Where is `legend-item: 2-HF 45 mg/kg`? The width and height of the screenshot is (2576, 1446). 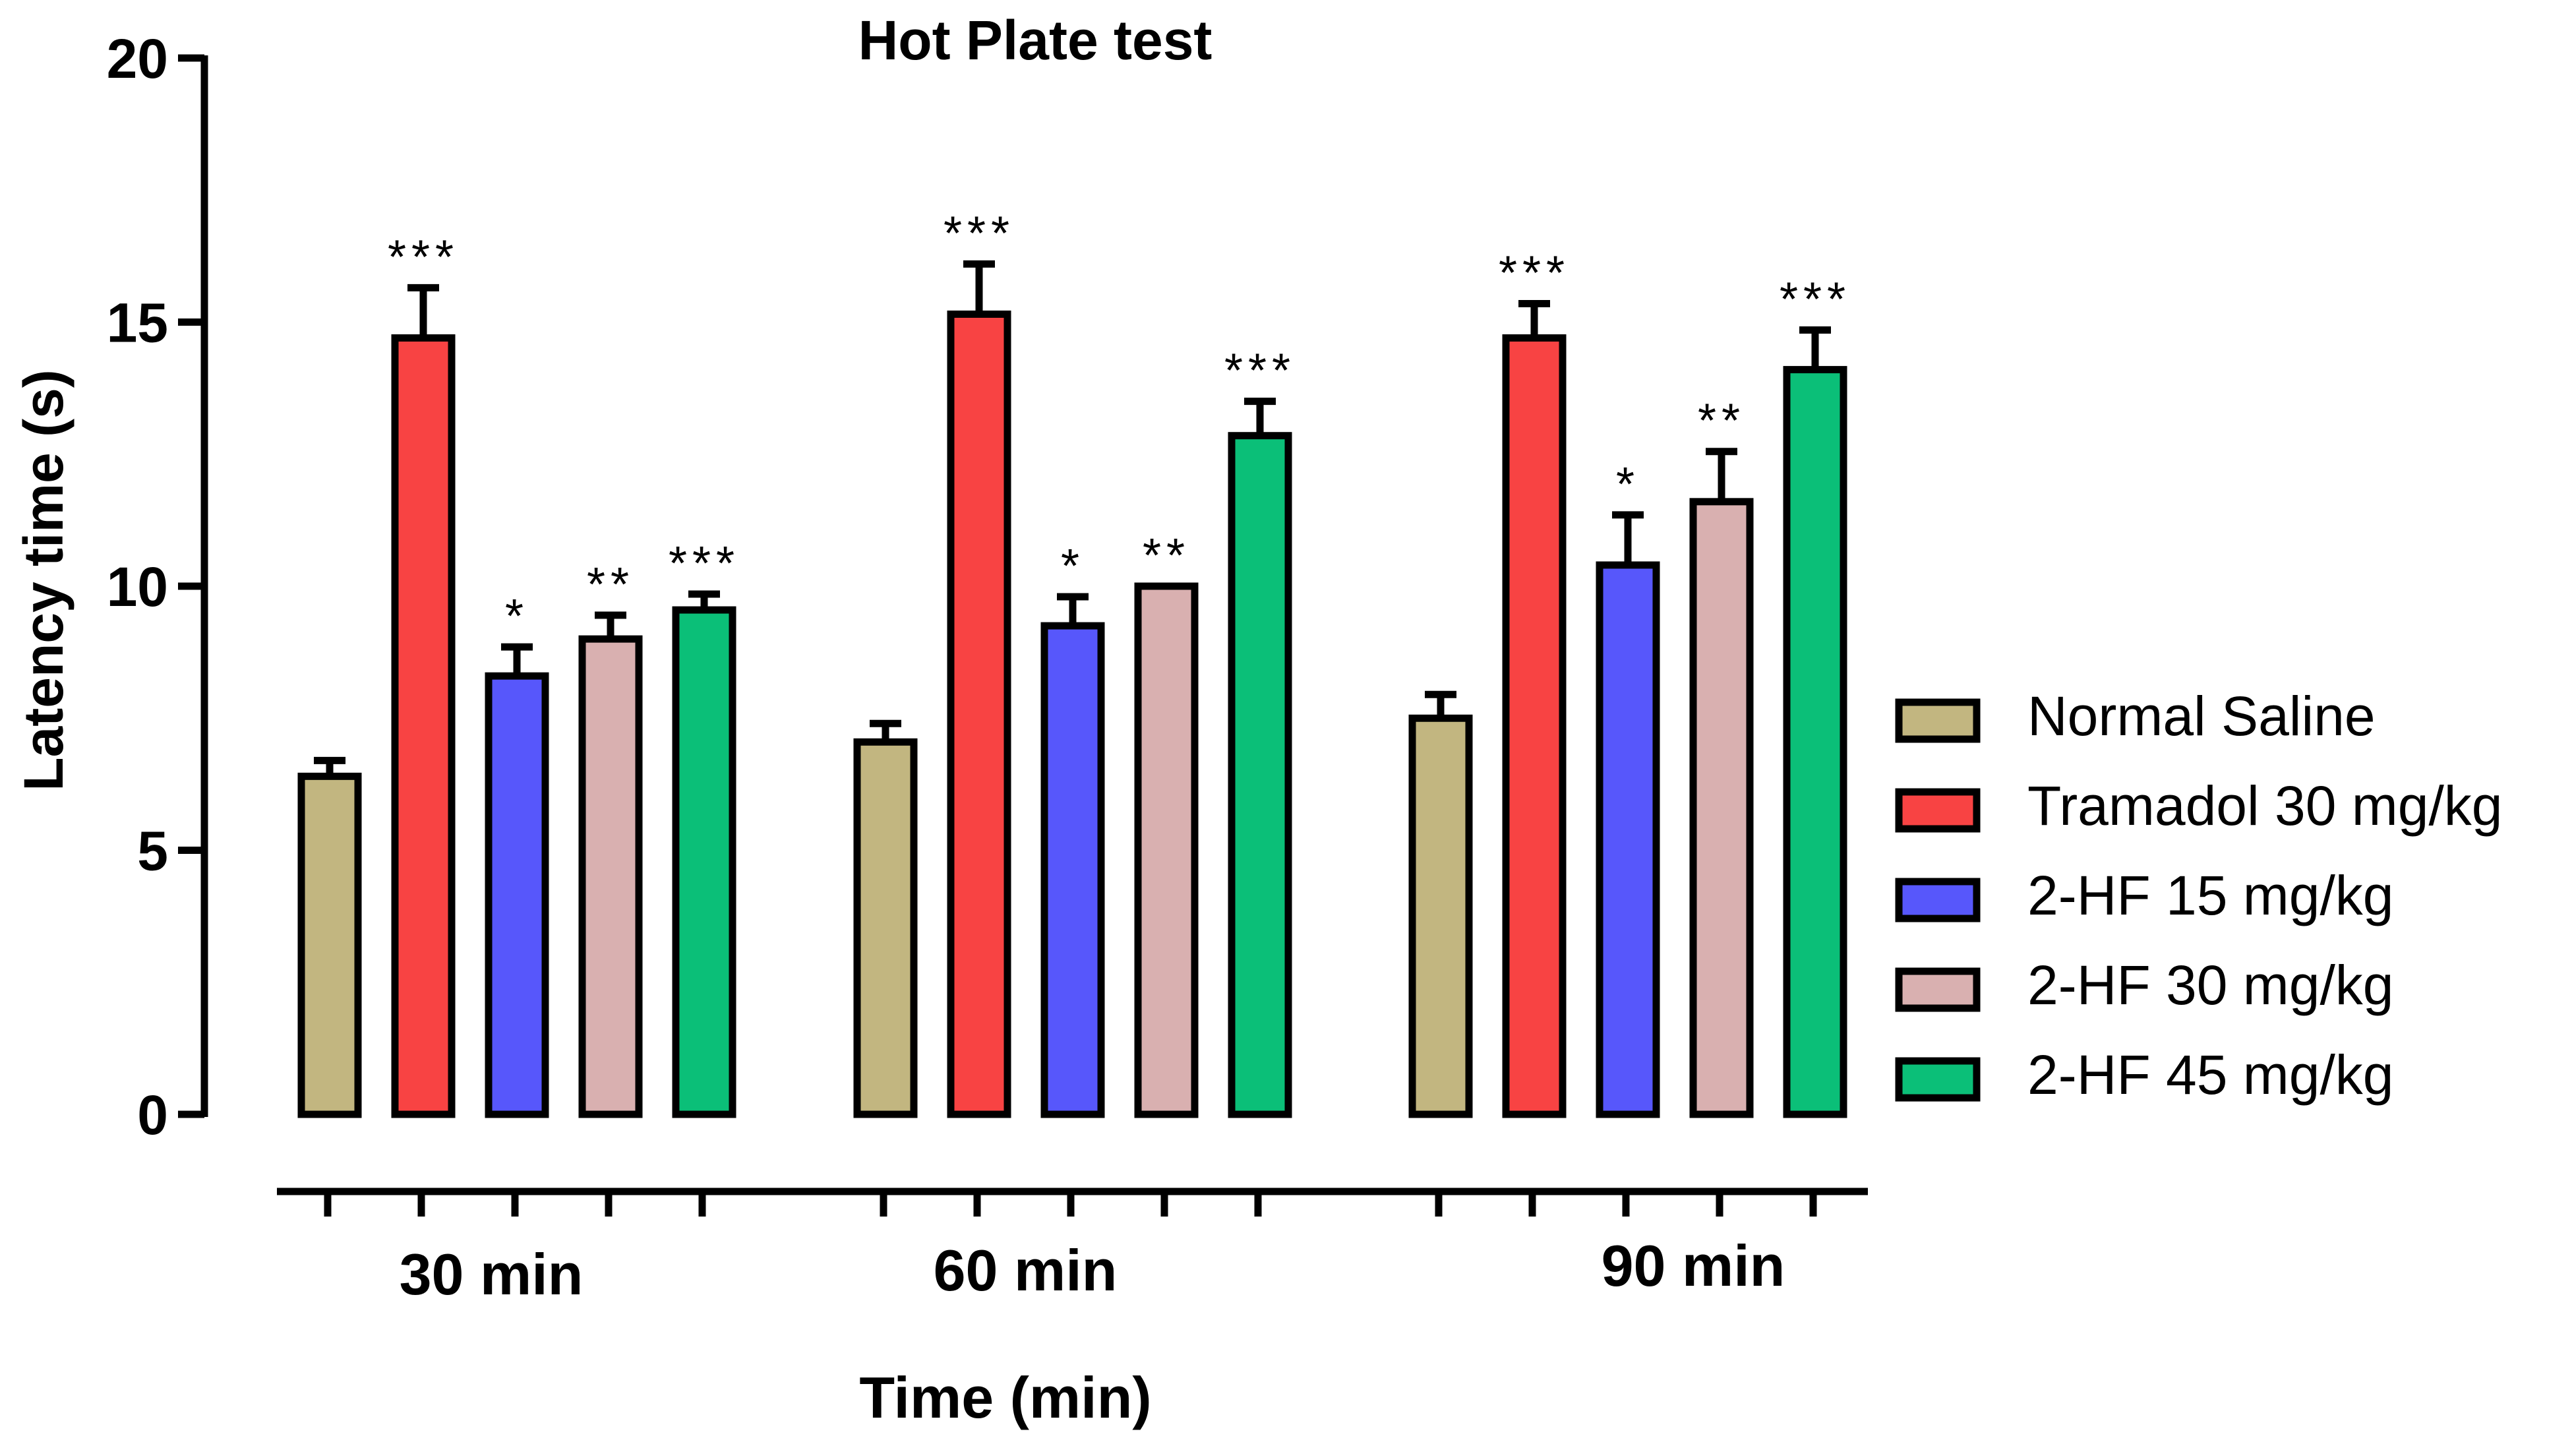 legend-item: 2-HF 45 mg/kg is located at coordinates (2144, 1075).